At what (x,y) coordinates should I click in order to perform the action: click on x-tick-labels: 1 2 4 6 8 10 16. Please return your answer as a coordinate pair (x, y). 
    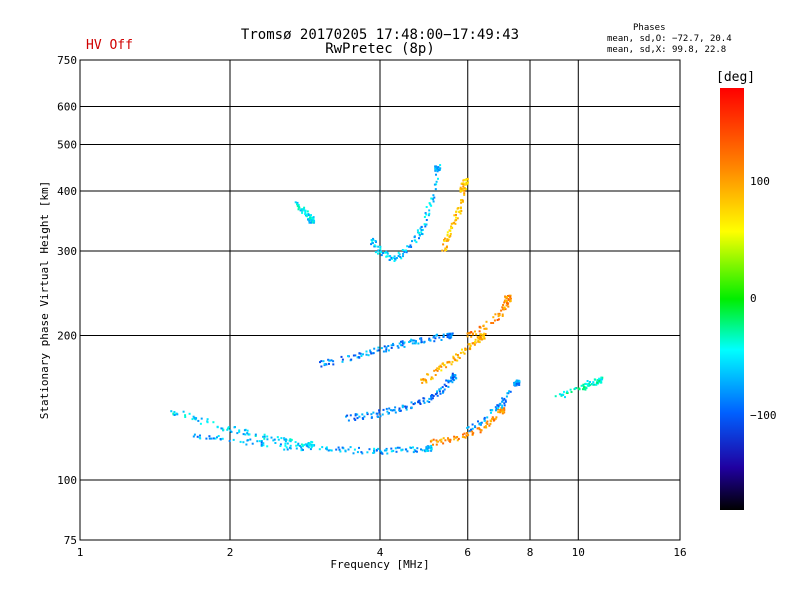
    Looking at the image, I should click on (382, 552).